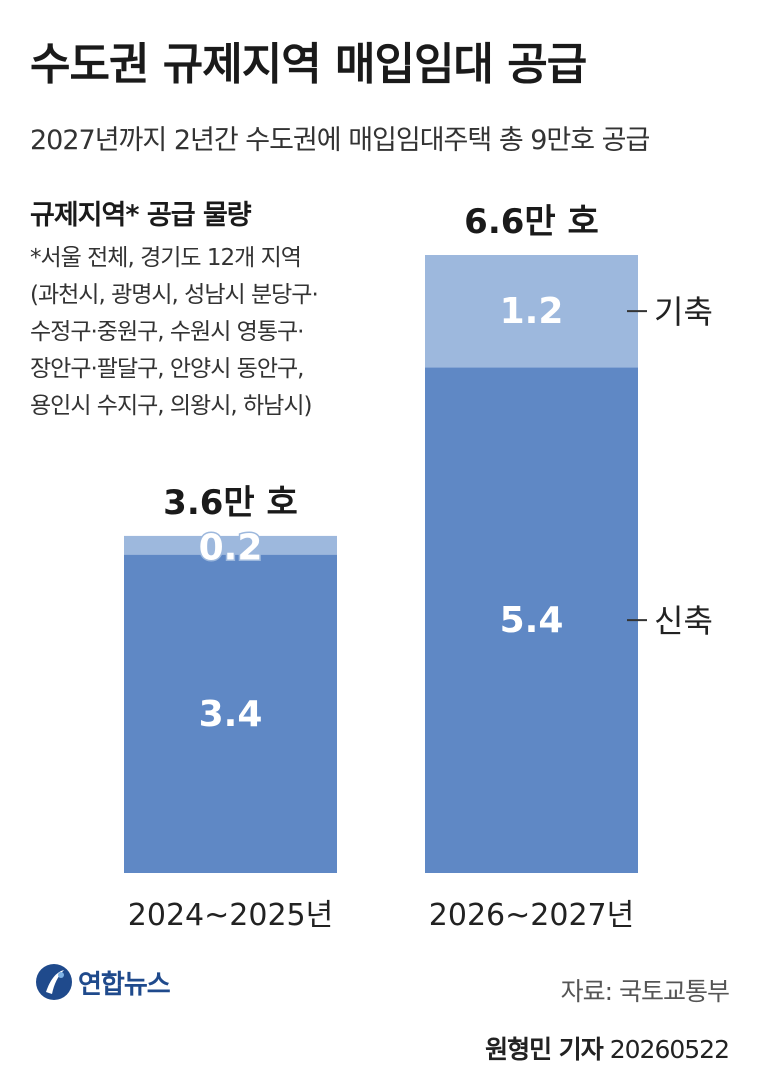  Describe the element at coordinates (167, 369) in the screenshot. I see `footnote-line: 장안구·팔달구, 안양시 동안구,` at that location.